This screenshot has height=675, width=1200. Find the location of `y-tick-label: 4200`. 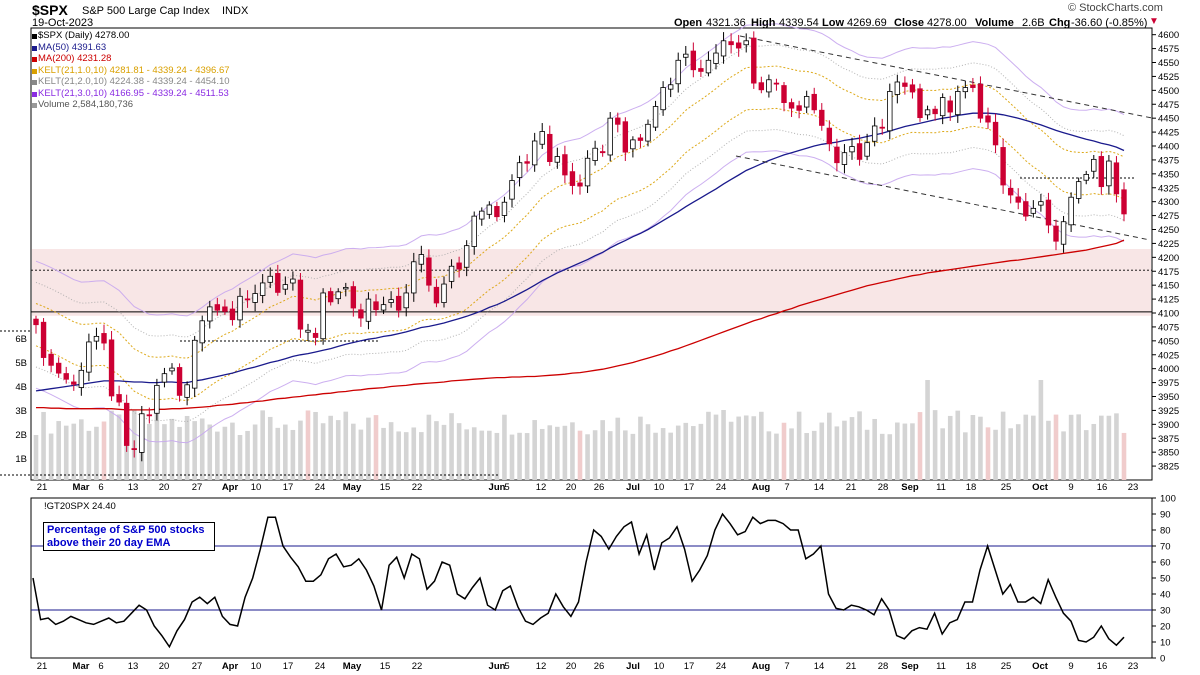

y-tick-label: 4200 is located at coordinates (1168, 258).